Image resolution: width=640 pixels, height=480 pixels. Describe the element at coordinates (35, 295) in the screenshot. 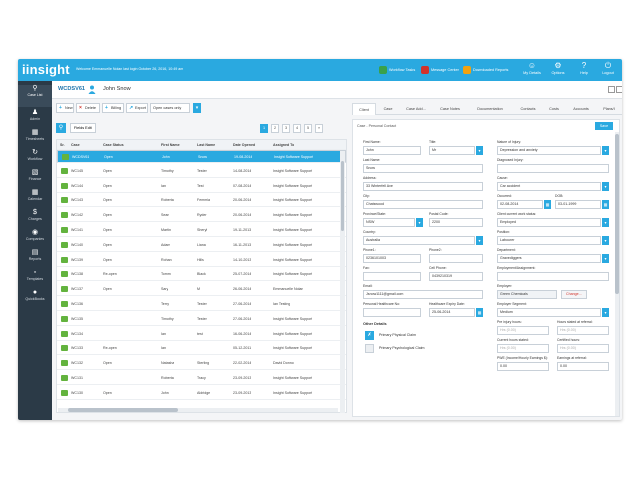

I see `sidebar-item-quickbooks: ● QuickBooks` at that location.